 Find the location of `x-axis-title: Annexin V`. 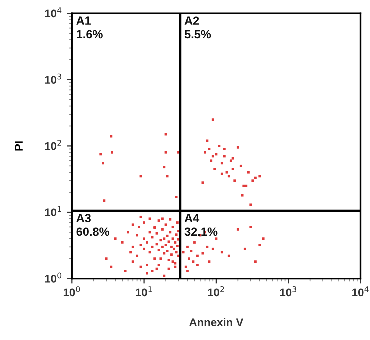

x-axis-title: Annexin V is located at coordinates (217, 322).